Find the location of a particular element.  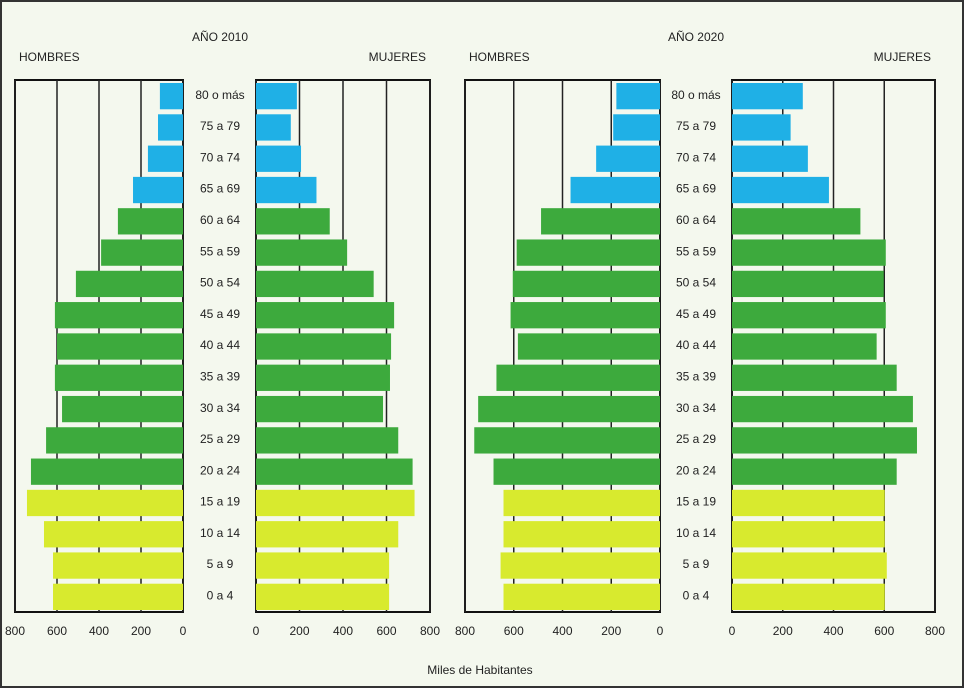

category-label: 60 a 64 is located at coordinates (696, 220).